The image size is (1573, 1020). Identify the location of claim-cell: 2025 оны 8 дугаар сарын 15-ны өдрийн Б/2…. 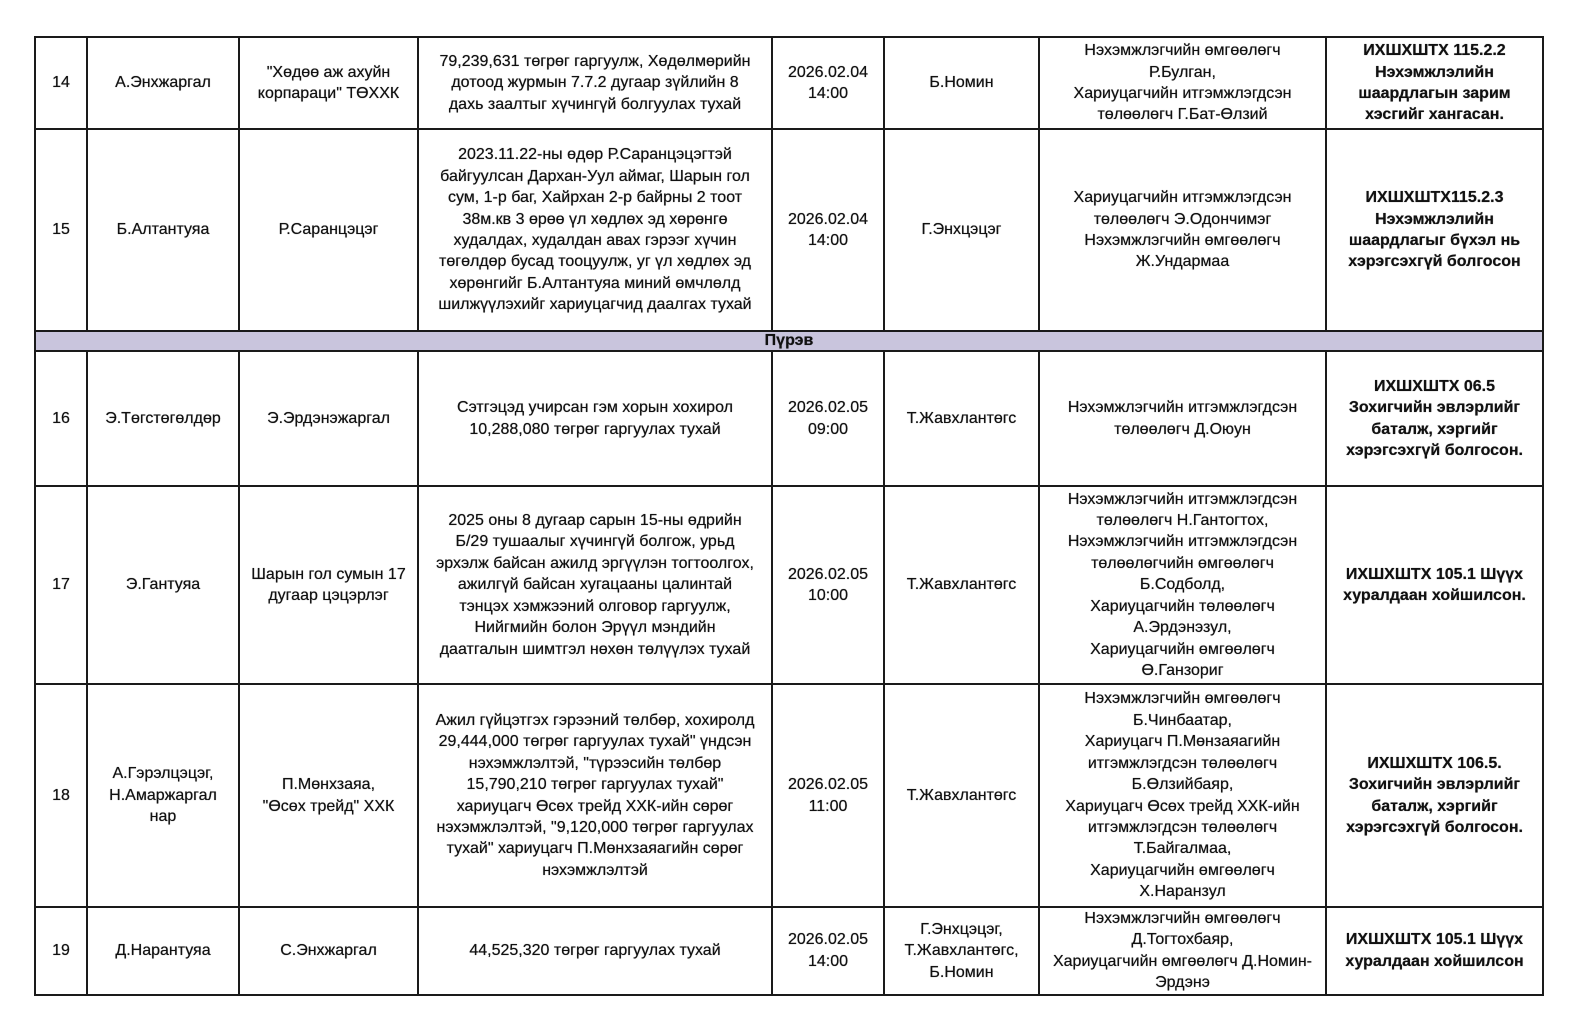
(595, 585).